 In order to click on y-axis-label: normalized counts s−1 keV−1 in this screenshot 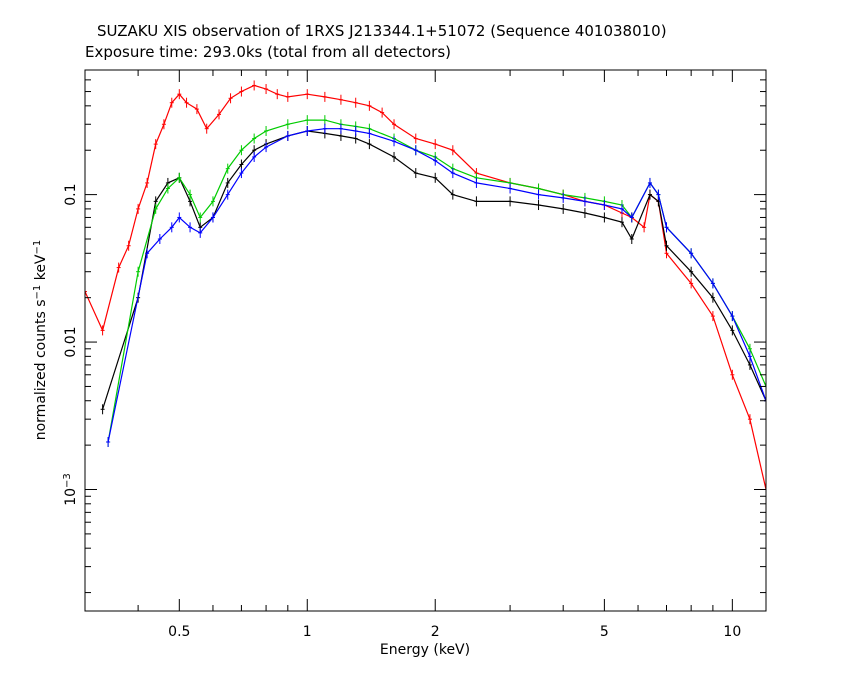, I will do `click(41, 340)`.